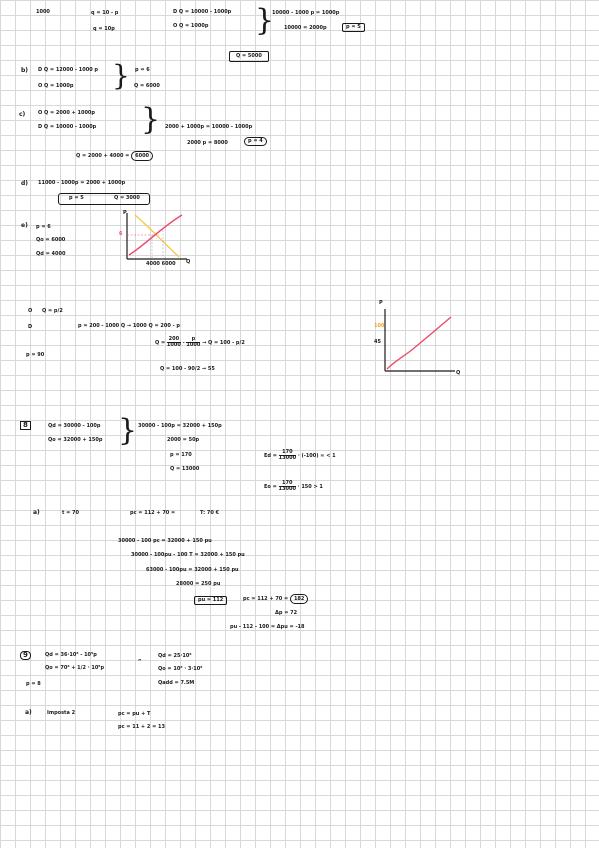 This screenshot has width=599, height=848. I want to click on s8-equation-1: 30000 - 100p = 32000 + 150p, so click(180, 426).